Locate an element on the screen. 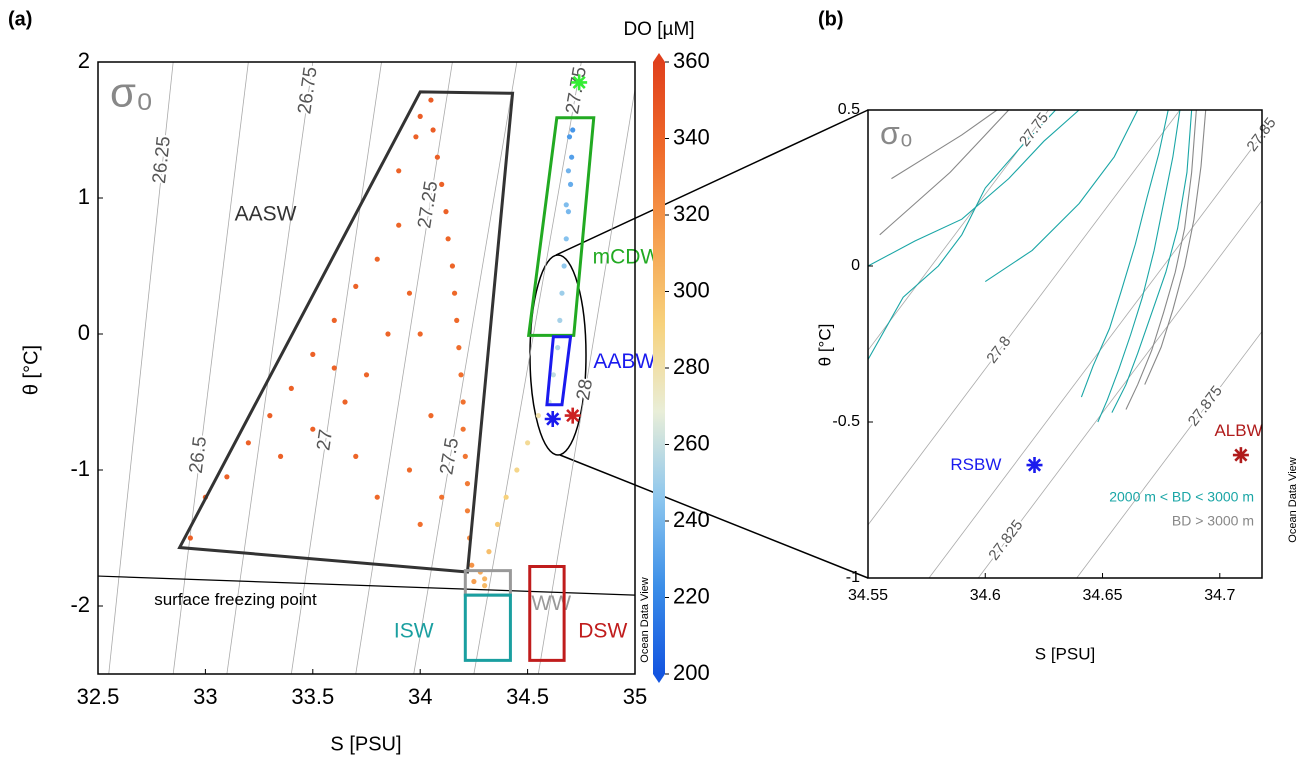 The width and height of the screenshot is (1305, 763). legend-entry: 2000 m < BD < 3000 m is located at coordinates (1181, 497).